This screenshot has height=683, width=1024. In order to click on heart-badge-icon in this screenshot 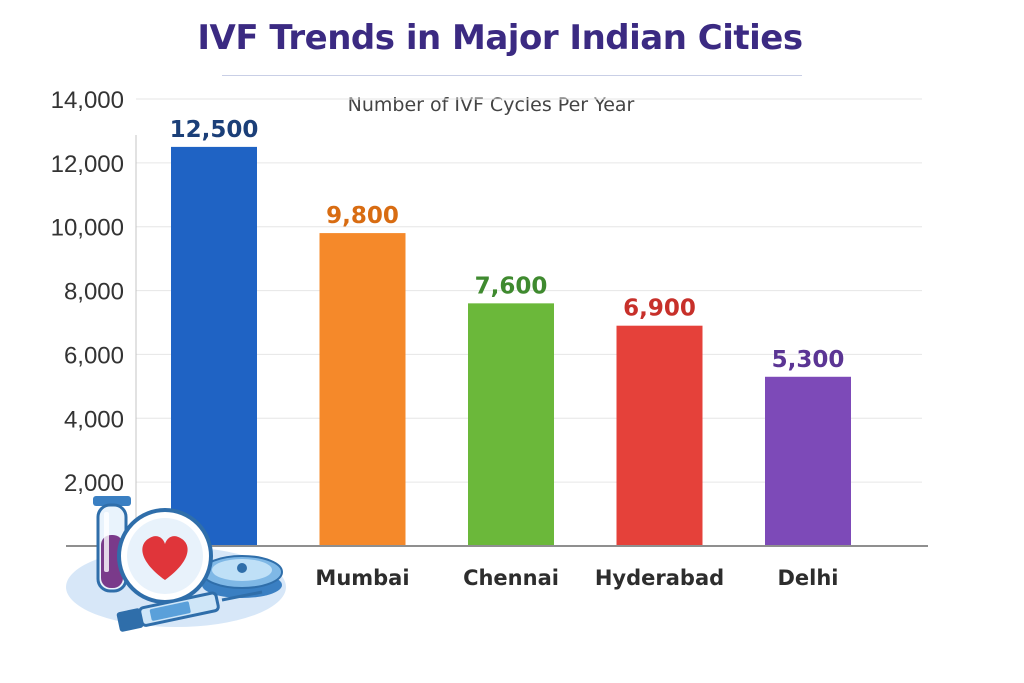, I will do `click(165, 556)`.